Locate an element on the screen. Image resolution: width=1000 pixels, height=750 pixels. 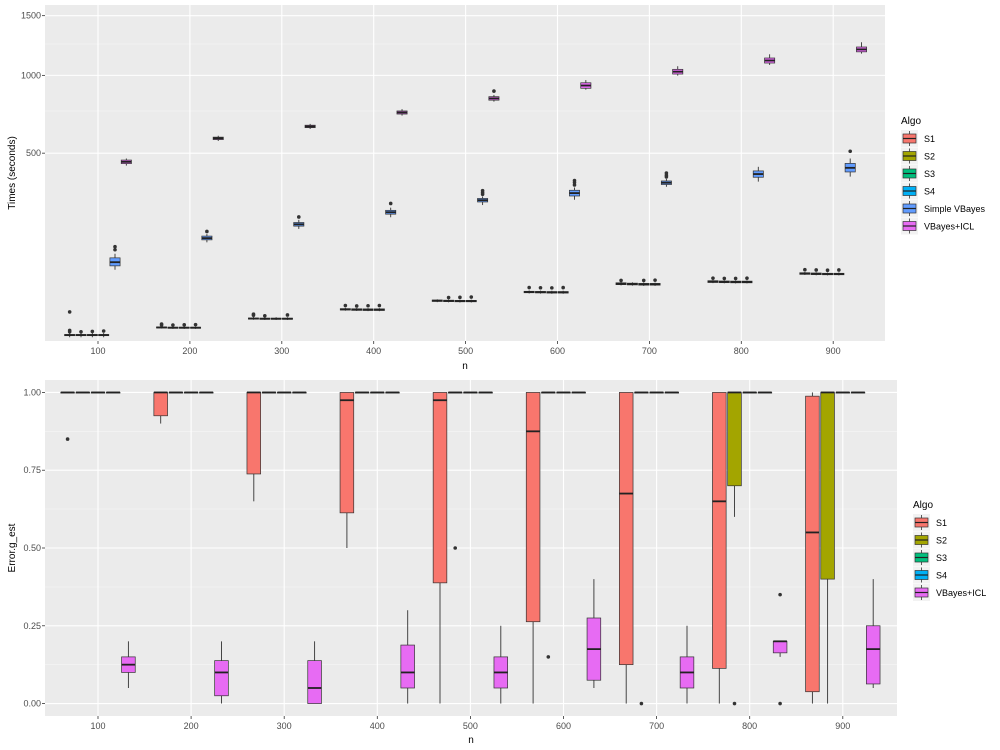
legend-label: Simple VBayes is located at coordinates (955, 209).